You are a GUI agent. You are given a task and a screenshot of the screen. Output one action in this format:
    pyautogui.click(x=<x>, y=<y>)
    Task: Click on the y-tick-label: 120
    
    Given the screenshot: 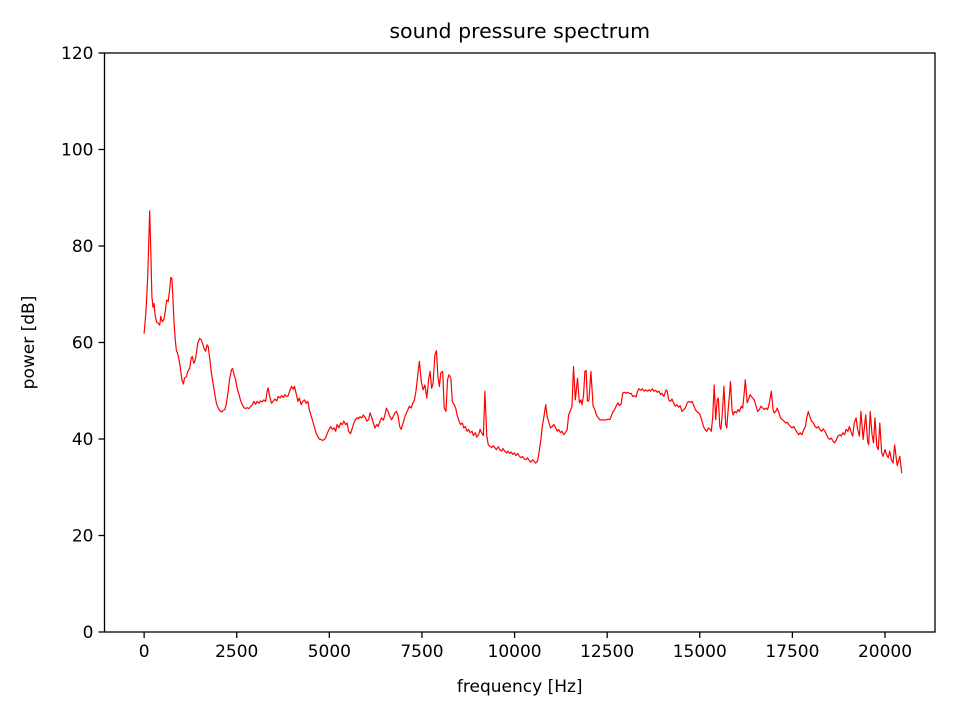 What is the action you would take?
    pyautogui.click(x=77, y=54)
    